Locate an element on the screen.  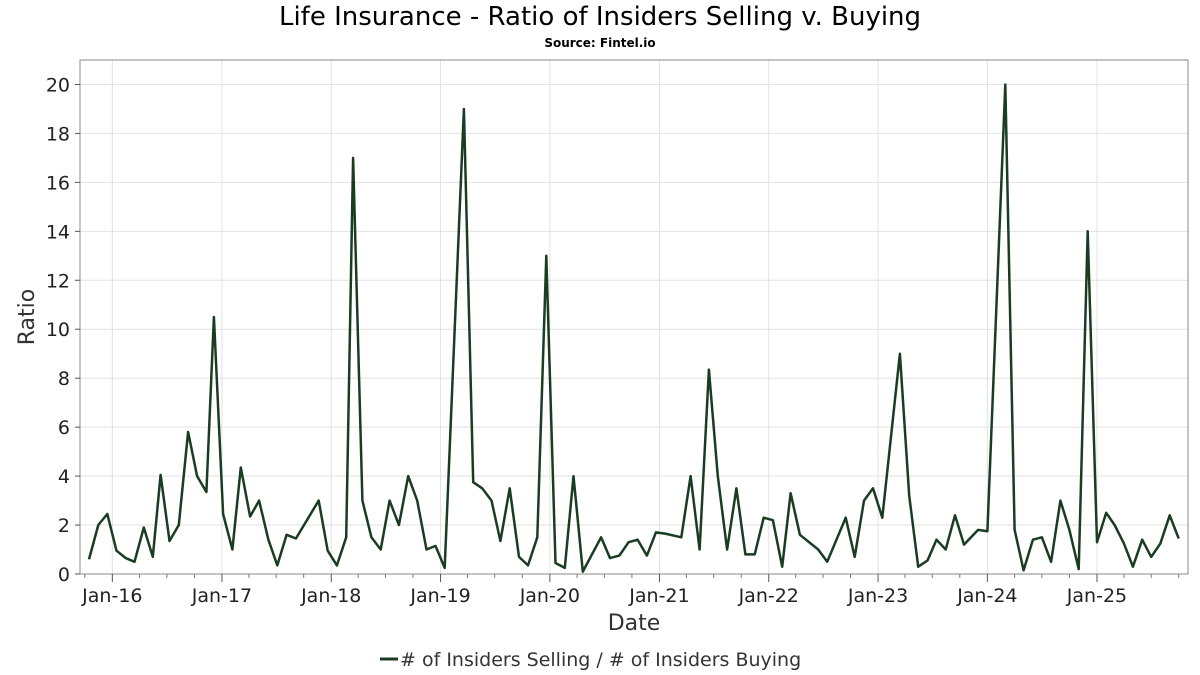
x-tick-label: Jan-21 is located at coordinates (658, 596).